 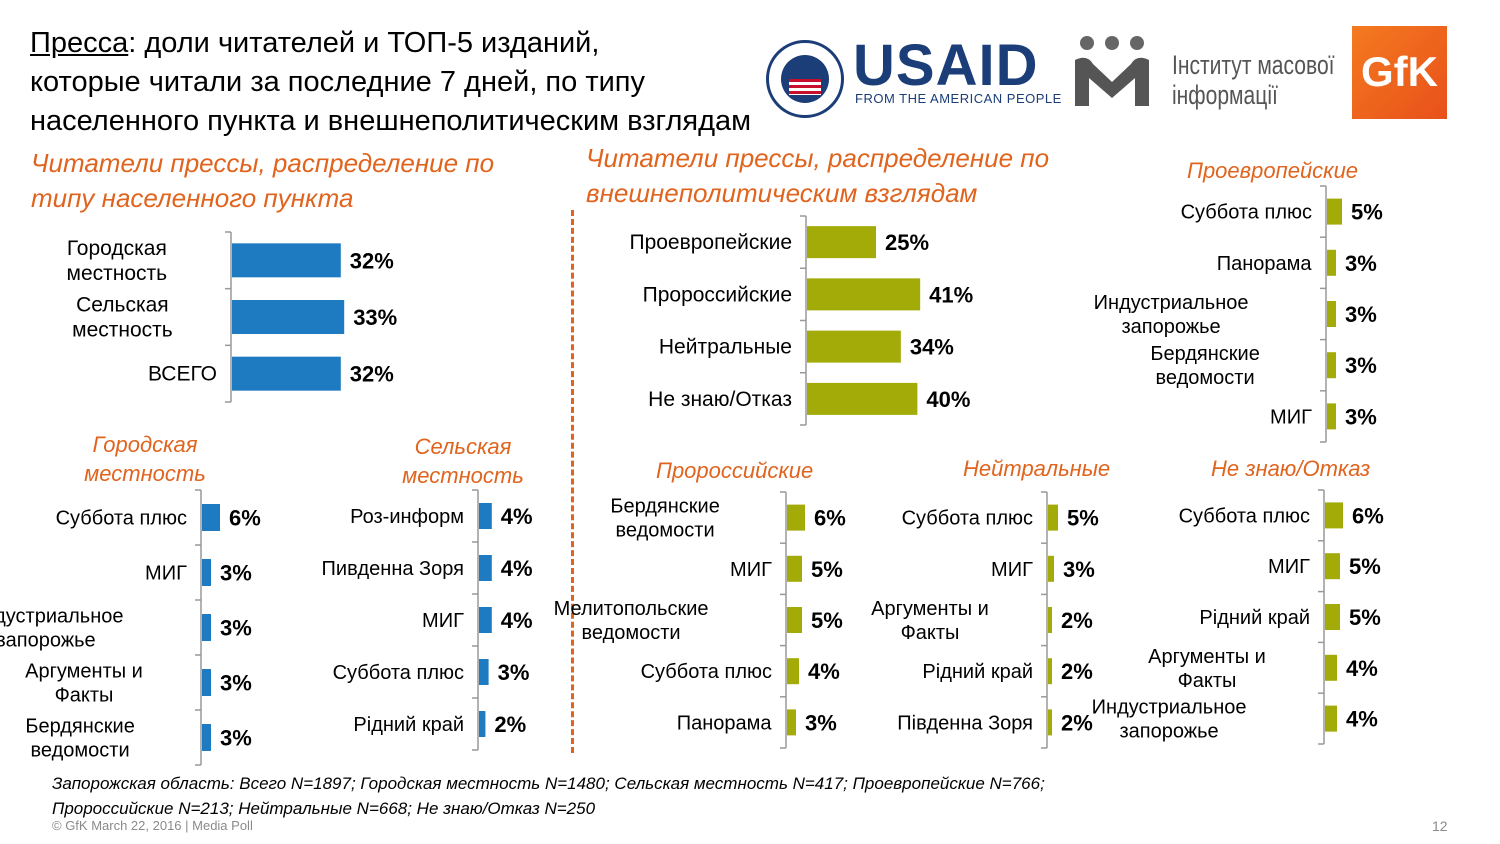 I want to click on title-line1: : доли читателей и ТОП-5 изданий,, so click(x=364, y=43).